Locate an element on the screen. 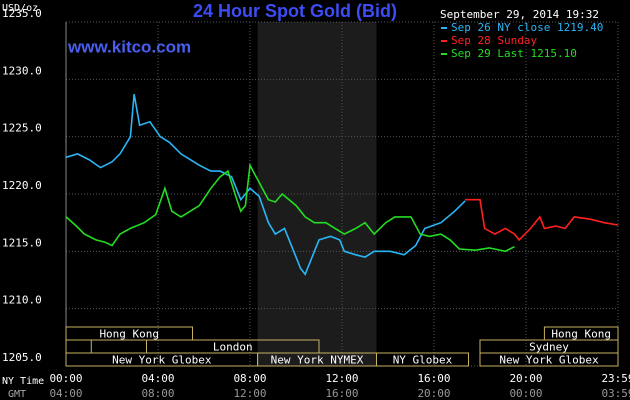 This screenshot has height=400, width=630. y-tick-label: 1205.0 is located at coordinates (22, 357).